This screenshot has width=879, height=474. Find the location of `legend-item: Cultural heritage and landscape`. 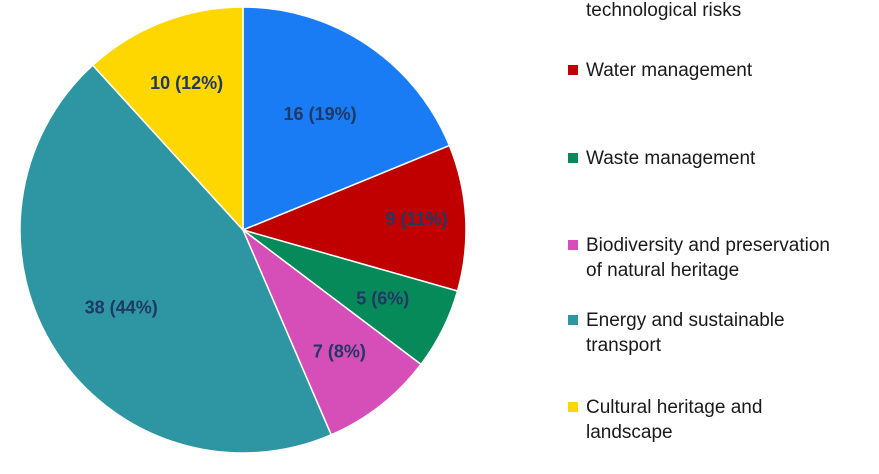

legend-item: Cultural heritage and landscape is located at coordinates (703, 420).